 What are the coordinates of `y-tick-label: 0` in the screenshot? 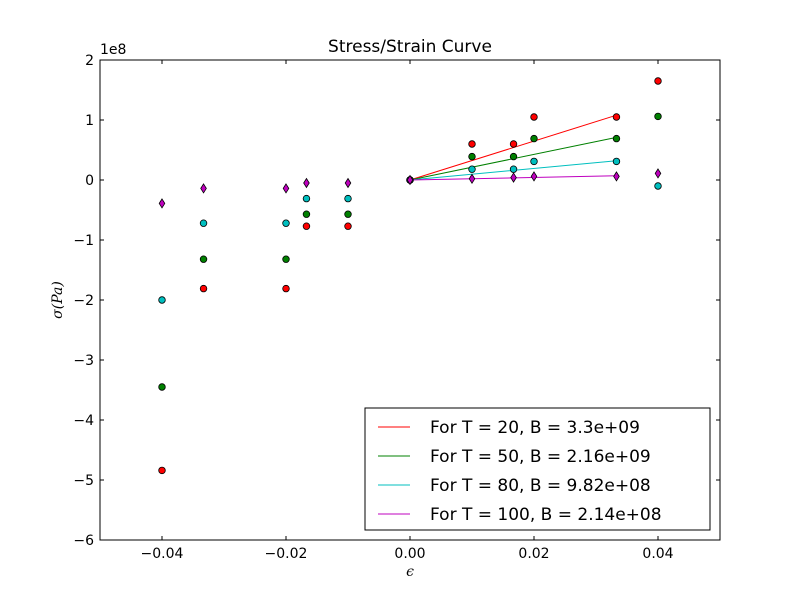 It's located at (89, 181).